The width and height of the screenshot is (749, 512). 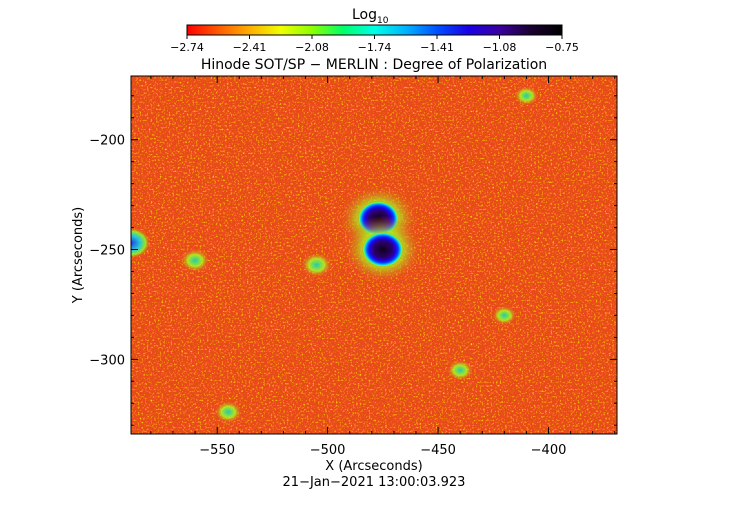 I want to click on y-axis-label: Y (Arcseconds), so click(x=78, y=255).